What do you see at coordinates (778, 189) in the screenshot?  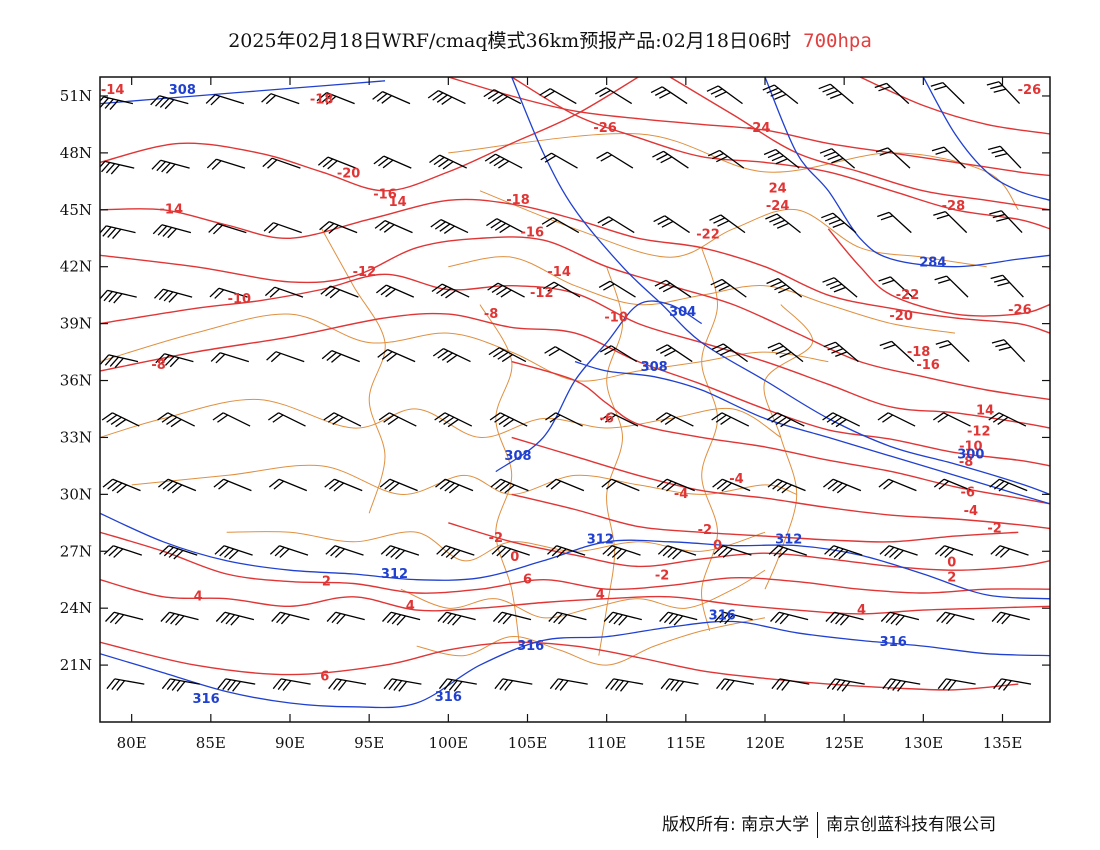 I see `temperature-label: 24` at bounding box center [778, 189].